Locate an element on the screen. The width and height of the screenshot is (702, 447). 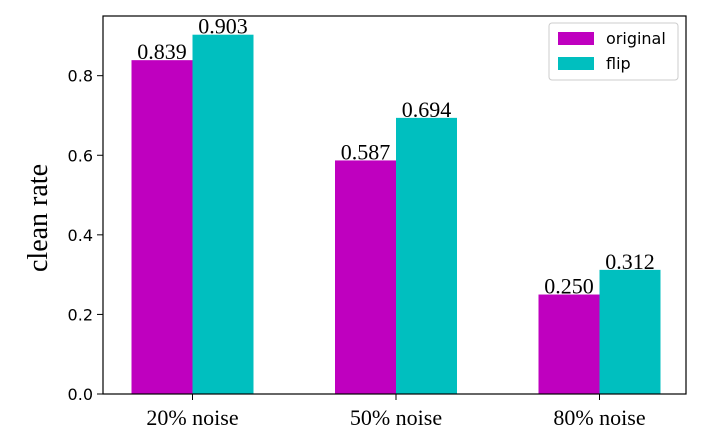
x-axis-ticks: 20% noise 50% noise 80% noise is located at coordinates (396, 412).